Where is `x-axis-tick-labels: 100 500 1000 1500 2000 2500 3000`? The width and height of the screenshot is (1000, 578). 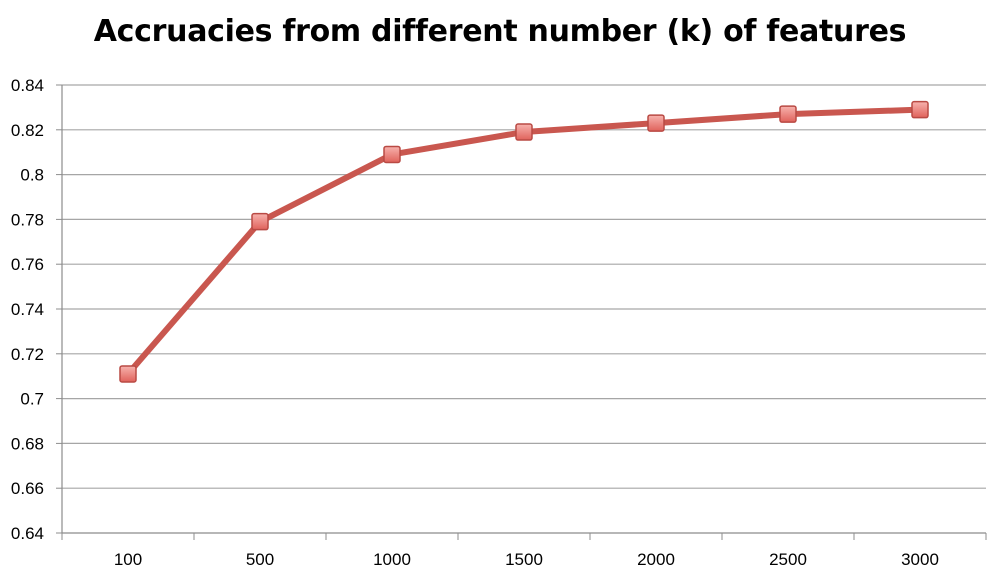
x-axis-tick-labels: 100 500 1000 1500 2000 2500 3000 is located at coordinates (526, 559).